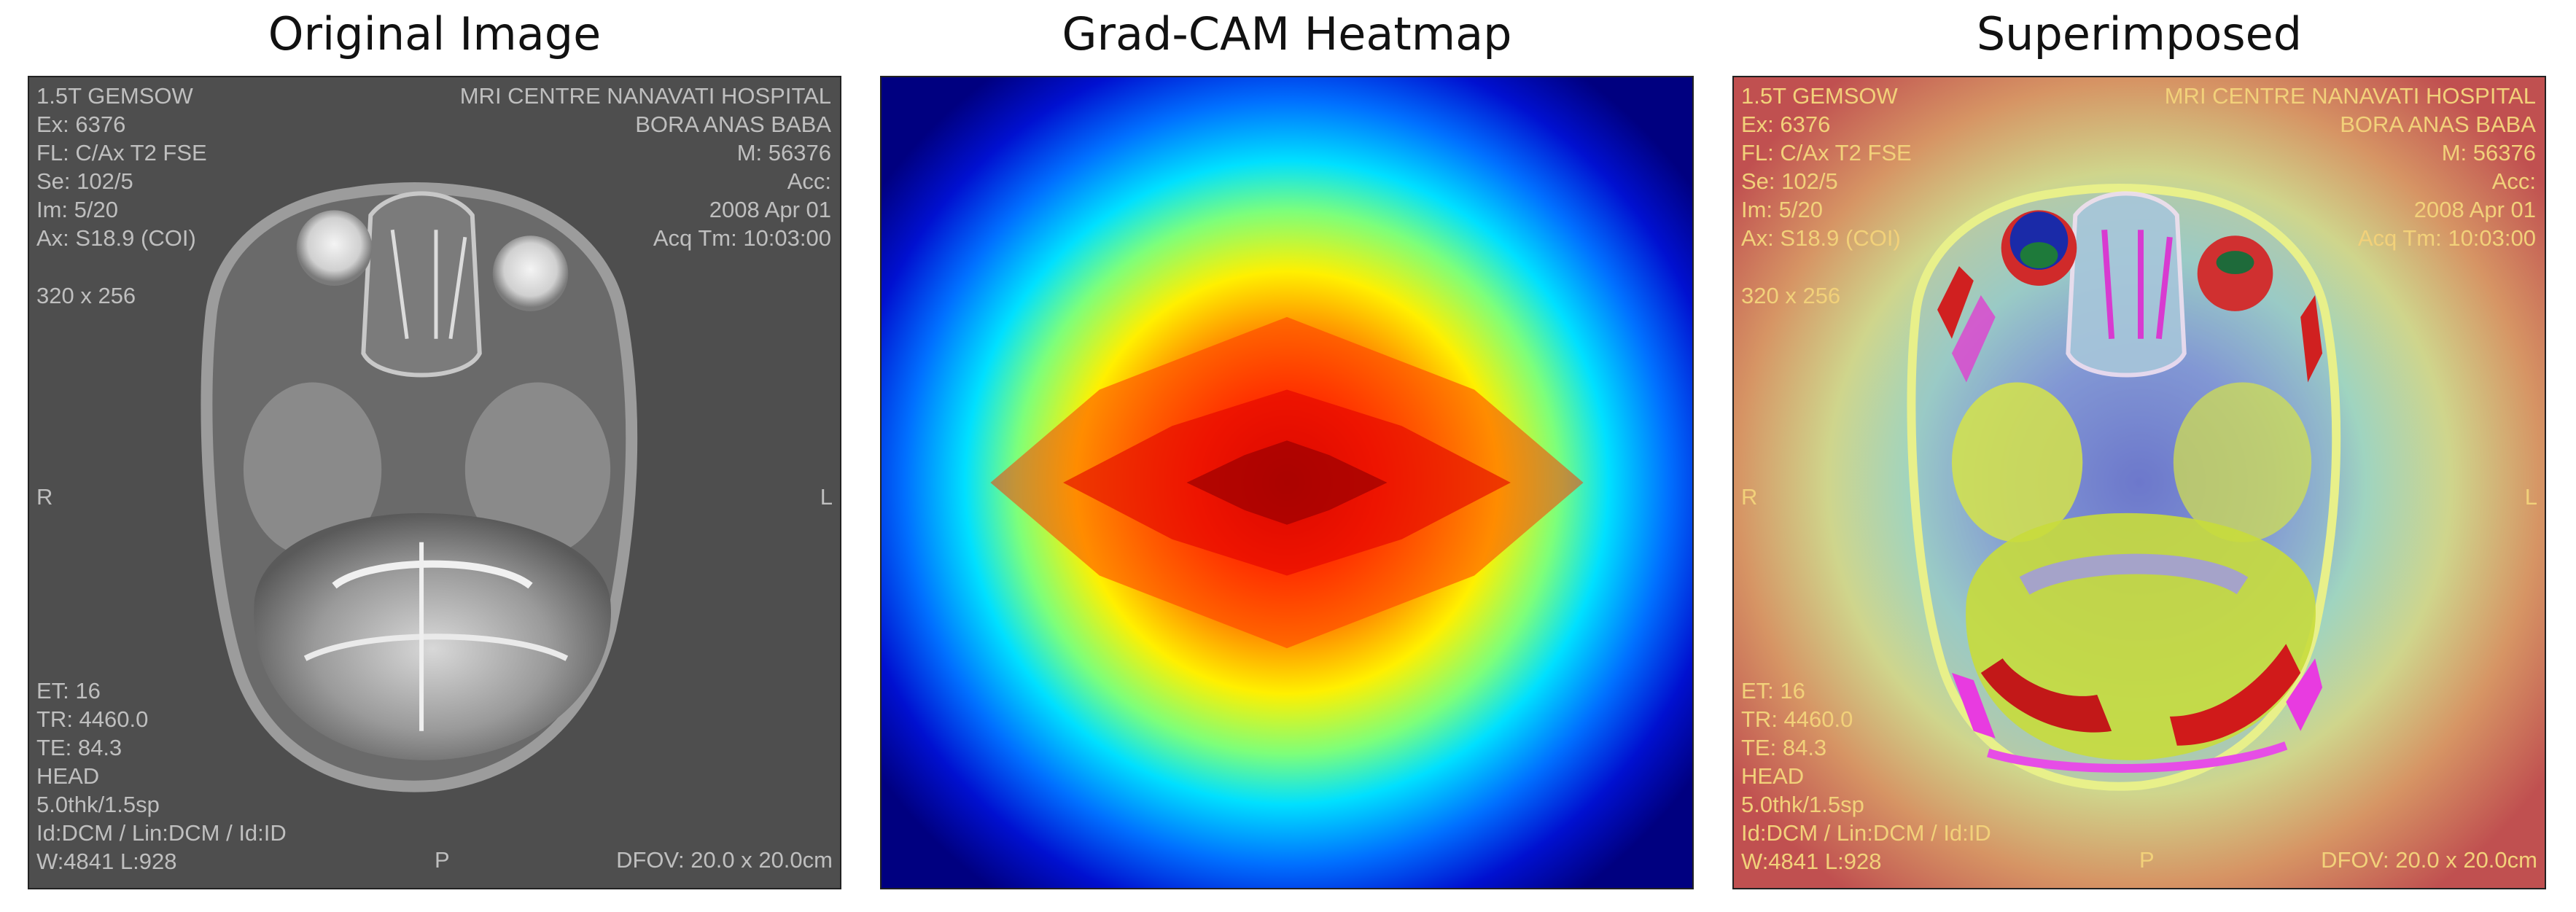 Image resolution: width=2576 pixels, height=912 pixels. I want to click on mri-scan-image, so click(419, 487).